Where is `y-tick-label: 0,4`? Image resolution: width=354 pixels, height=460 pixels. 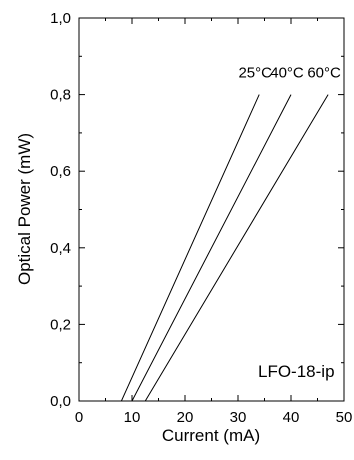 y-tick-label: 0,4 is located at coordinates (60, 248).